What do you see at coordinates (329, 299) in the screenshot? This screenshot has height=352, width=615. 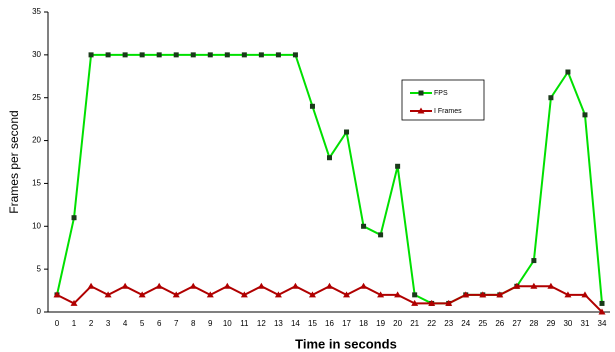 I see `series-line` at bounding box center [329, 299].